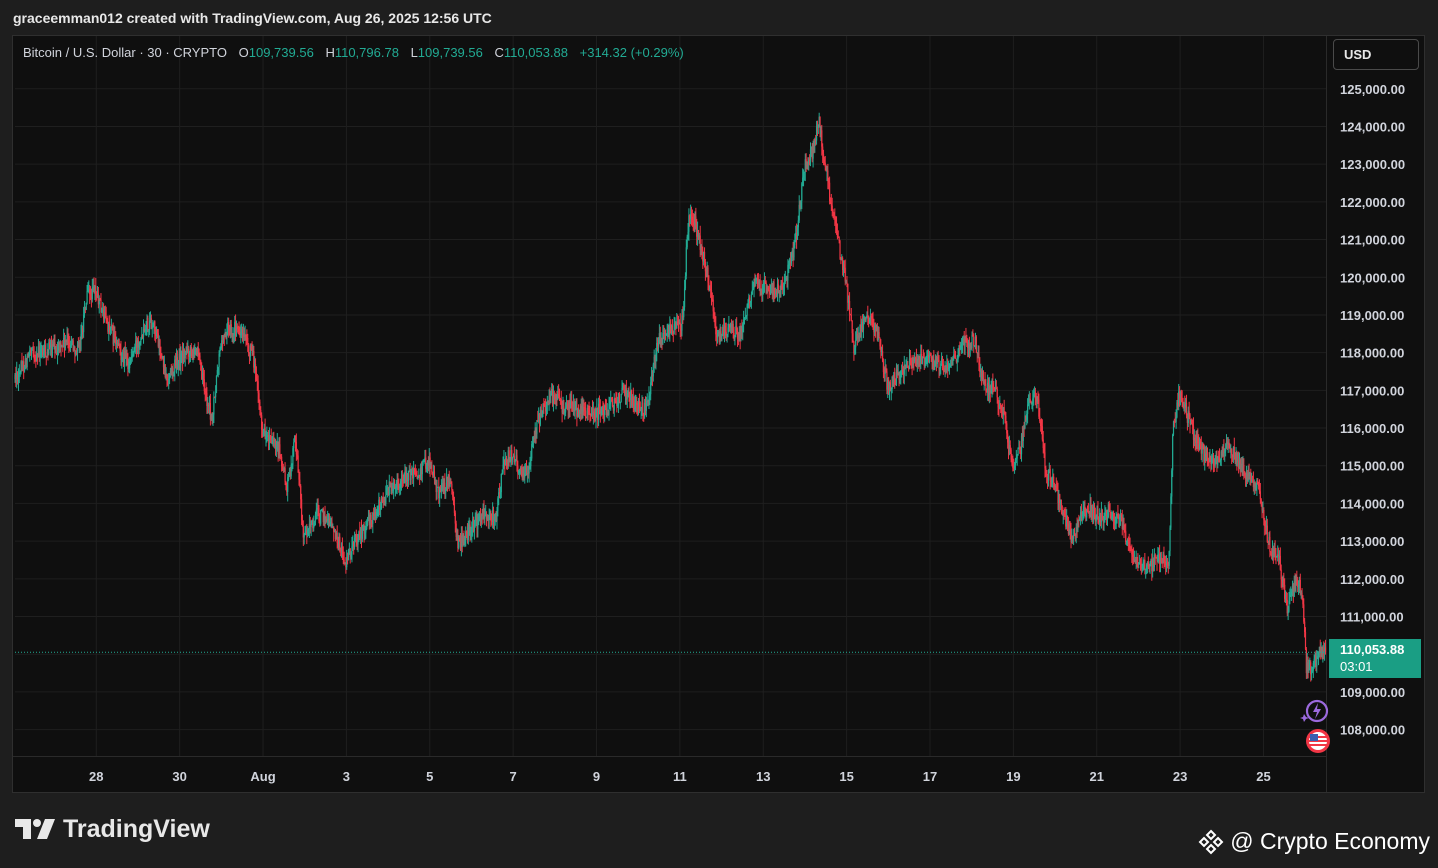  What do you see at coordinates (179, 776) in the screenshot?
I see `time-tick-label: 30` at bounding box center [179, 776].